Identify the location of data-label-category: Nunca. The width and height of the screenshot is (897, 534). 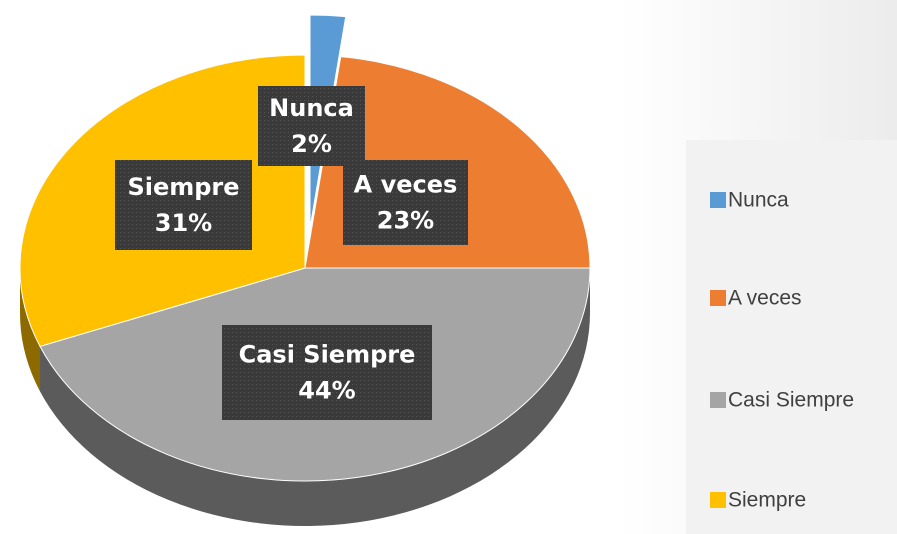
(311, 108).